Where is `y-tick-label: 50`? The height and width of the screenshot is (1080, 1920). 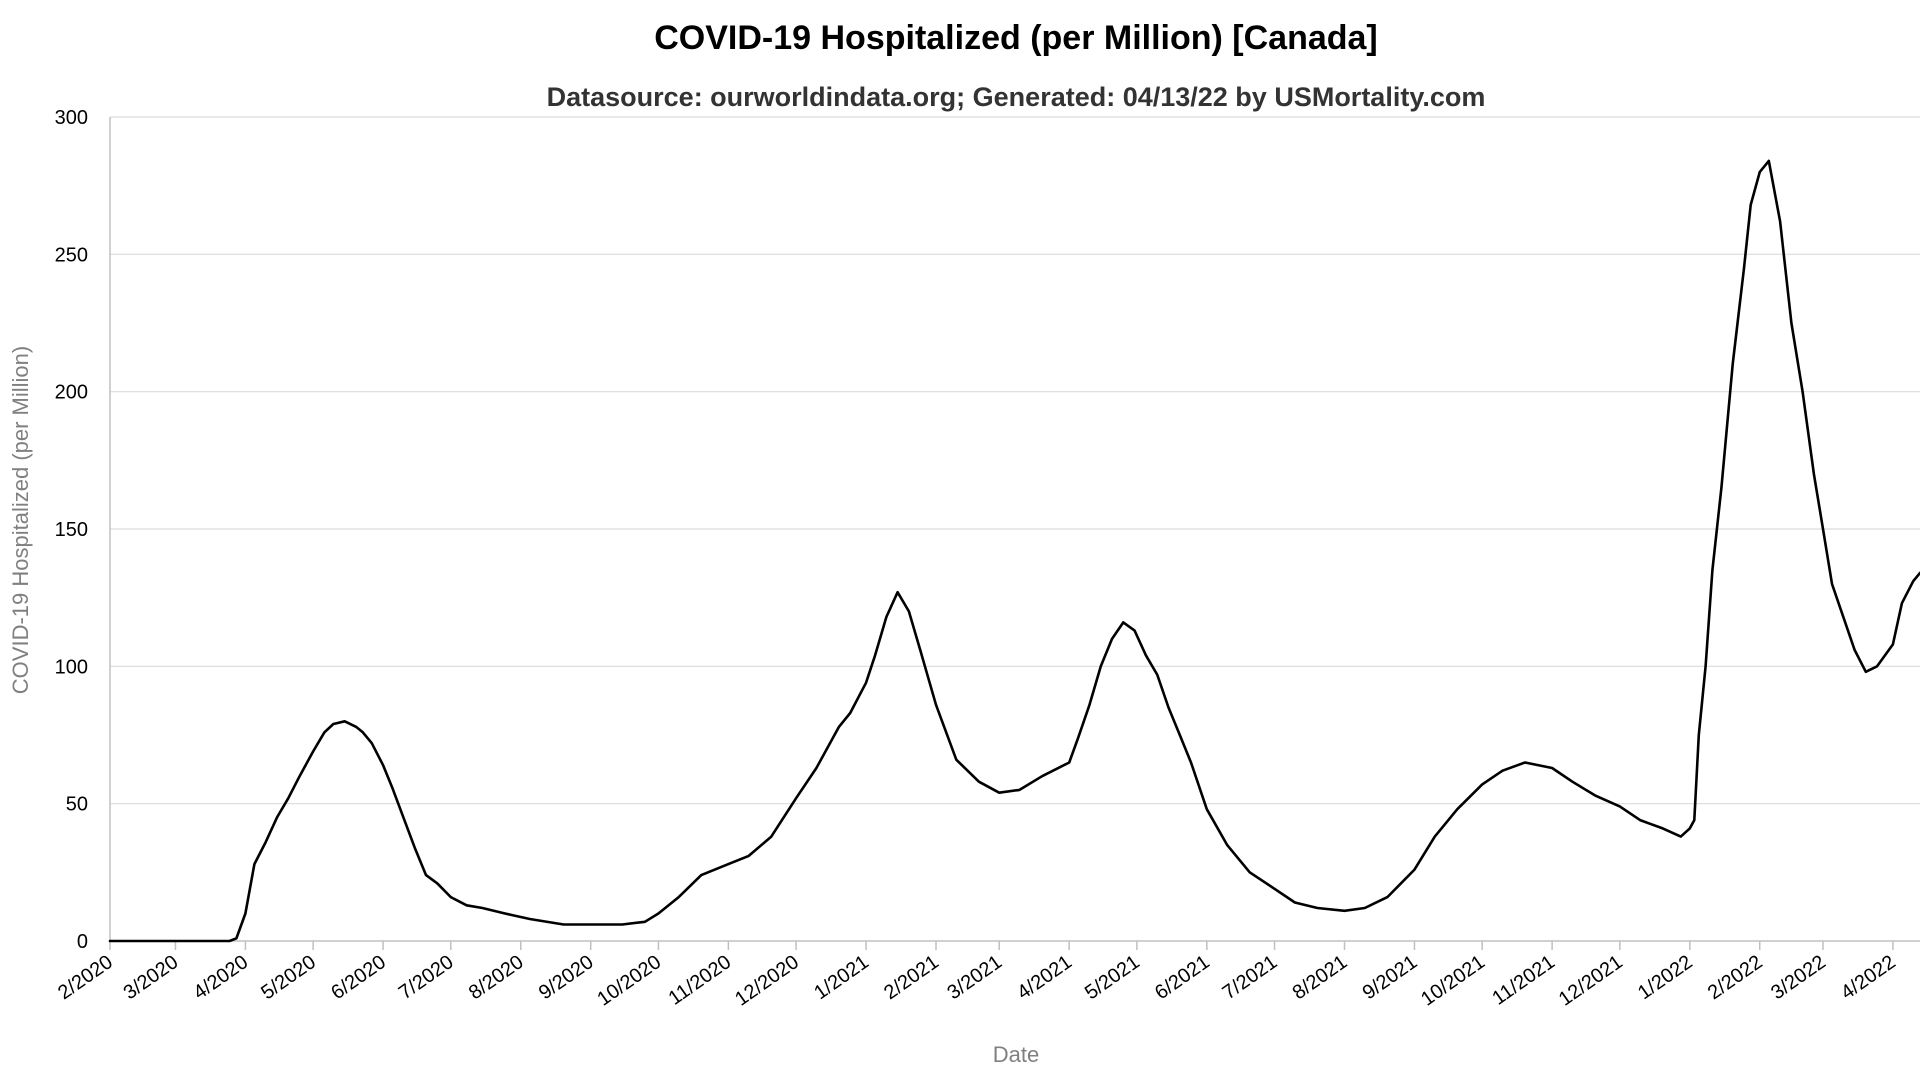
y-tick-label: 50 is located at coordinates (77, 805).